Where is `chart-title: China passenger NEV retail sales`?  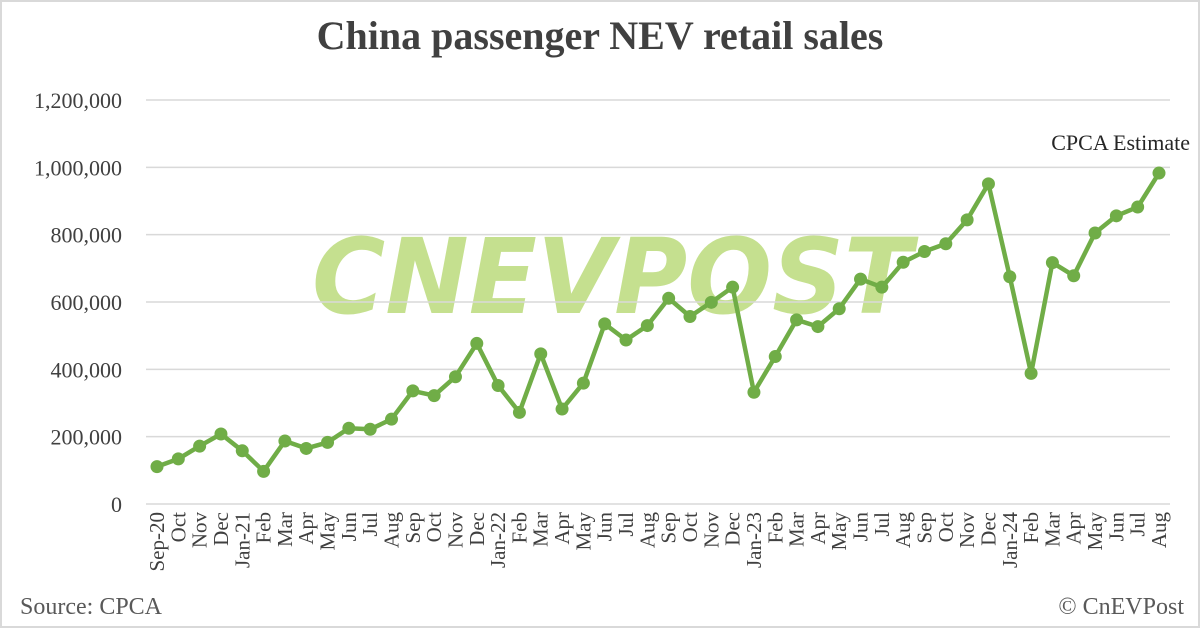
chart-title: China passenger NEV retail sales is located at coordinates (600, 35).